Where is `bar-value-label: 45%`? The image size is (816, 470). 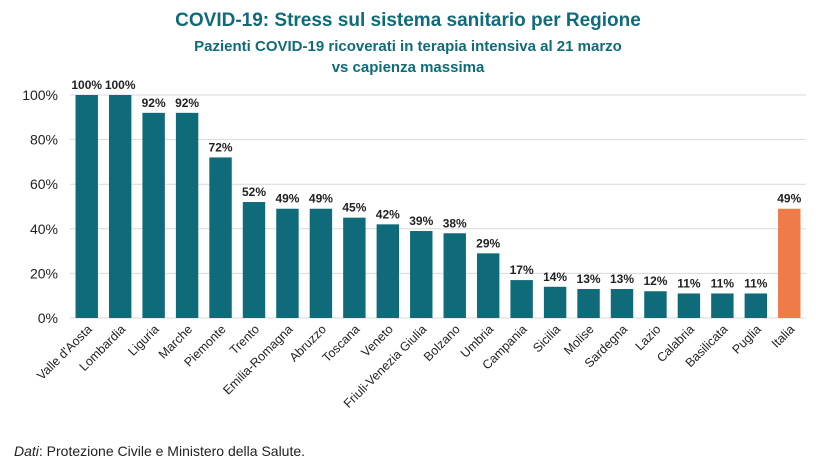
bar-value-label: 45% is located at coordinates (354, 208).